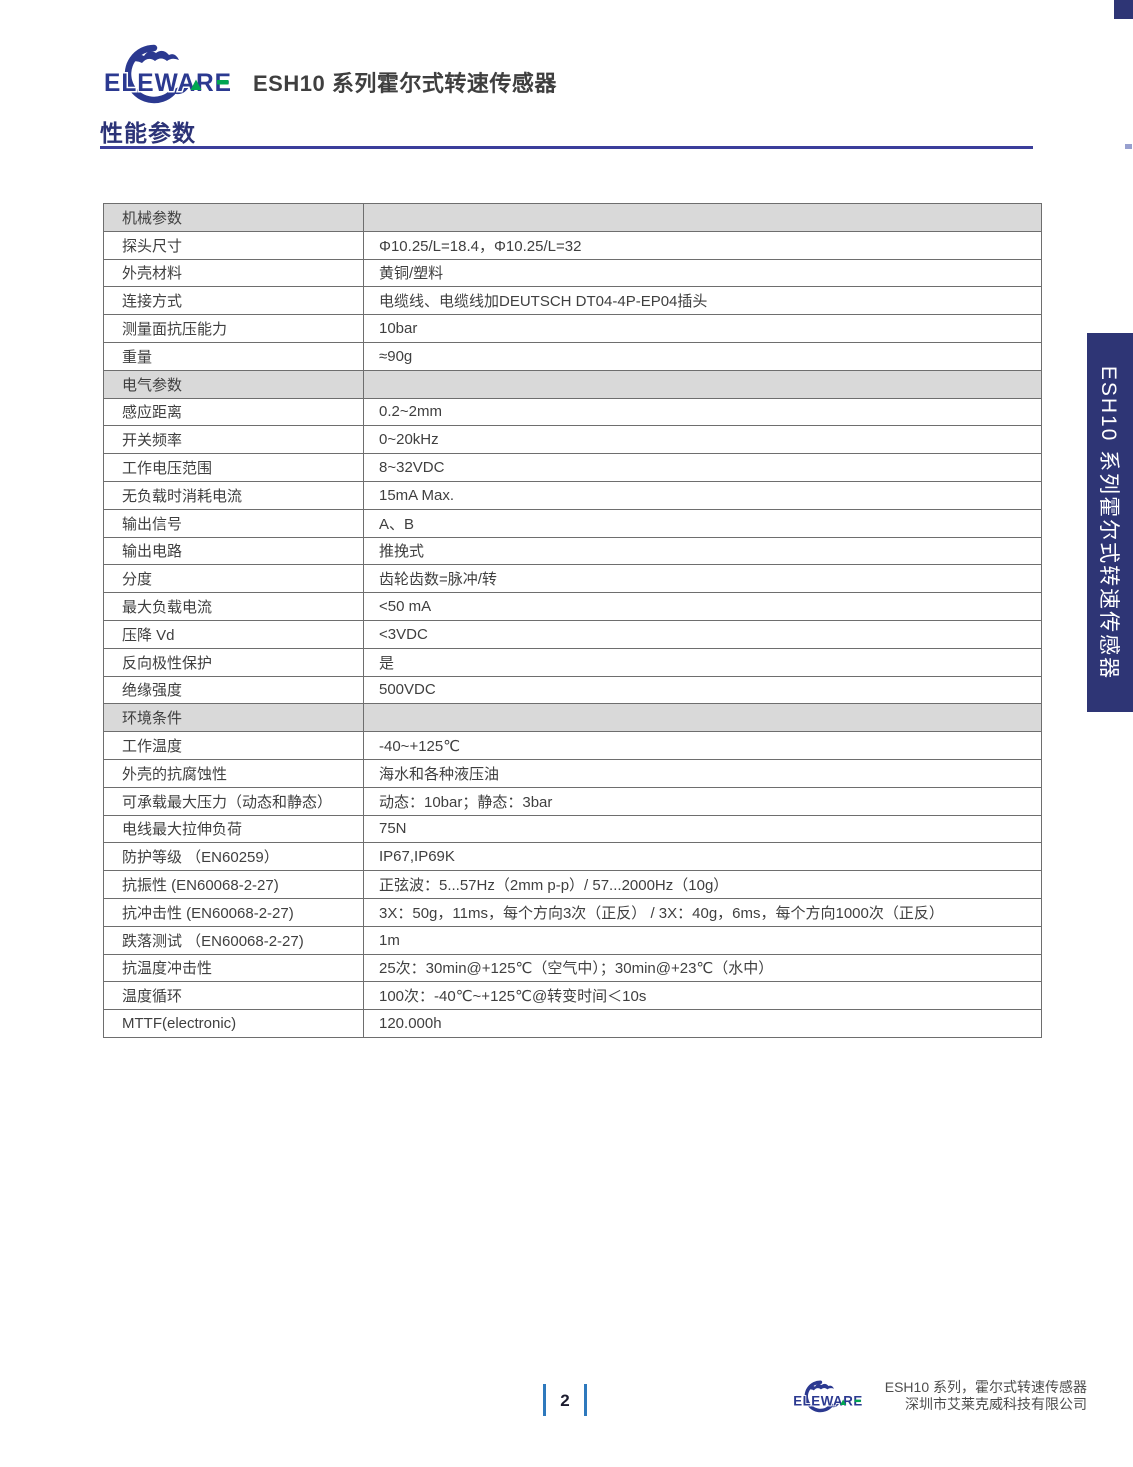 The image size is (1133, 1467). I want to click on param-value: 动态：10bar；静态：3bar, so click(702, 801).